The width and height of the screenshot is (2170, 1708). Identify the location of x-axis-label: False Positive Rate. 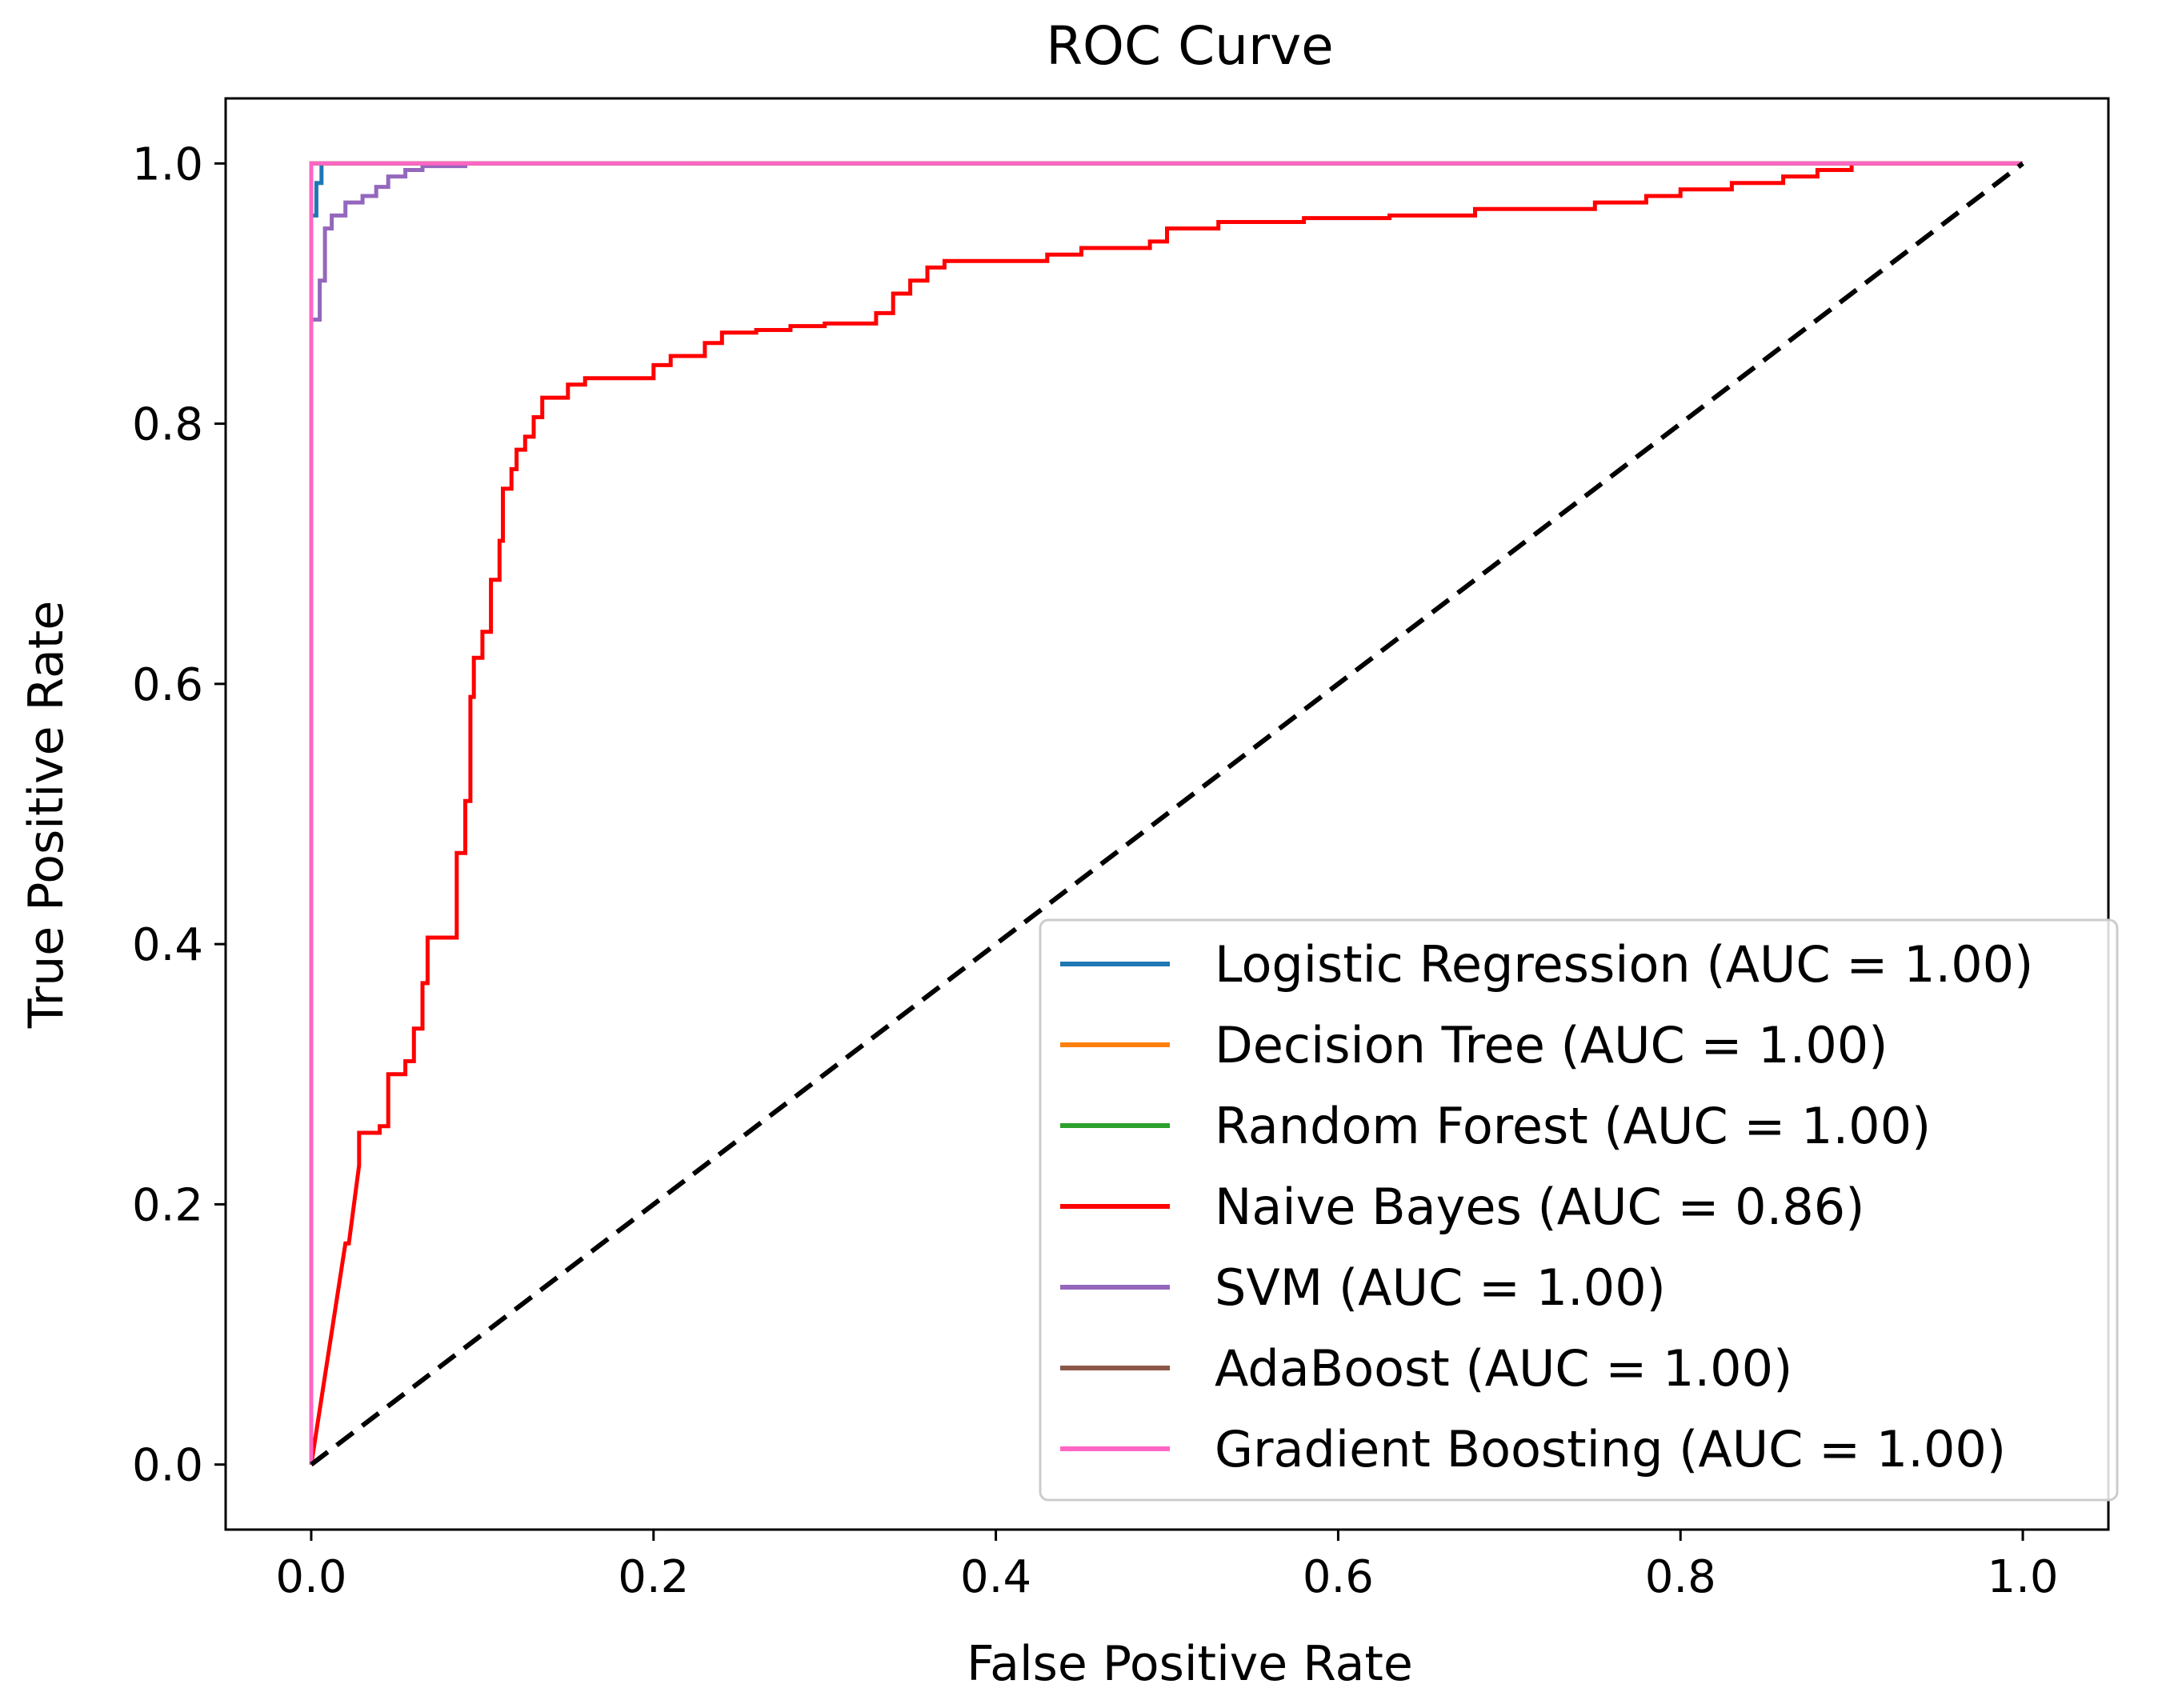
(1190, 1664).